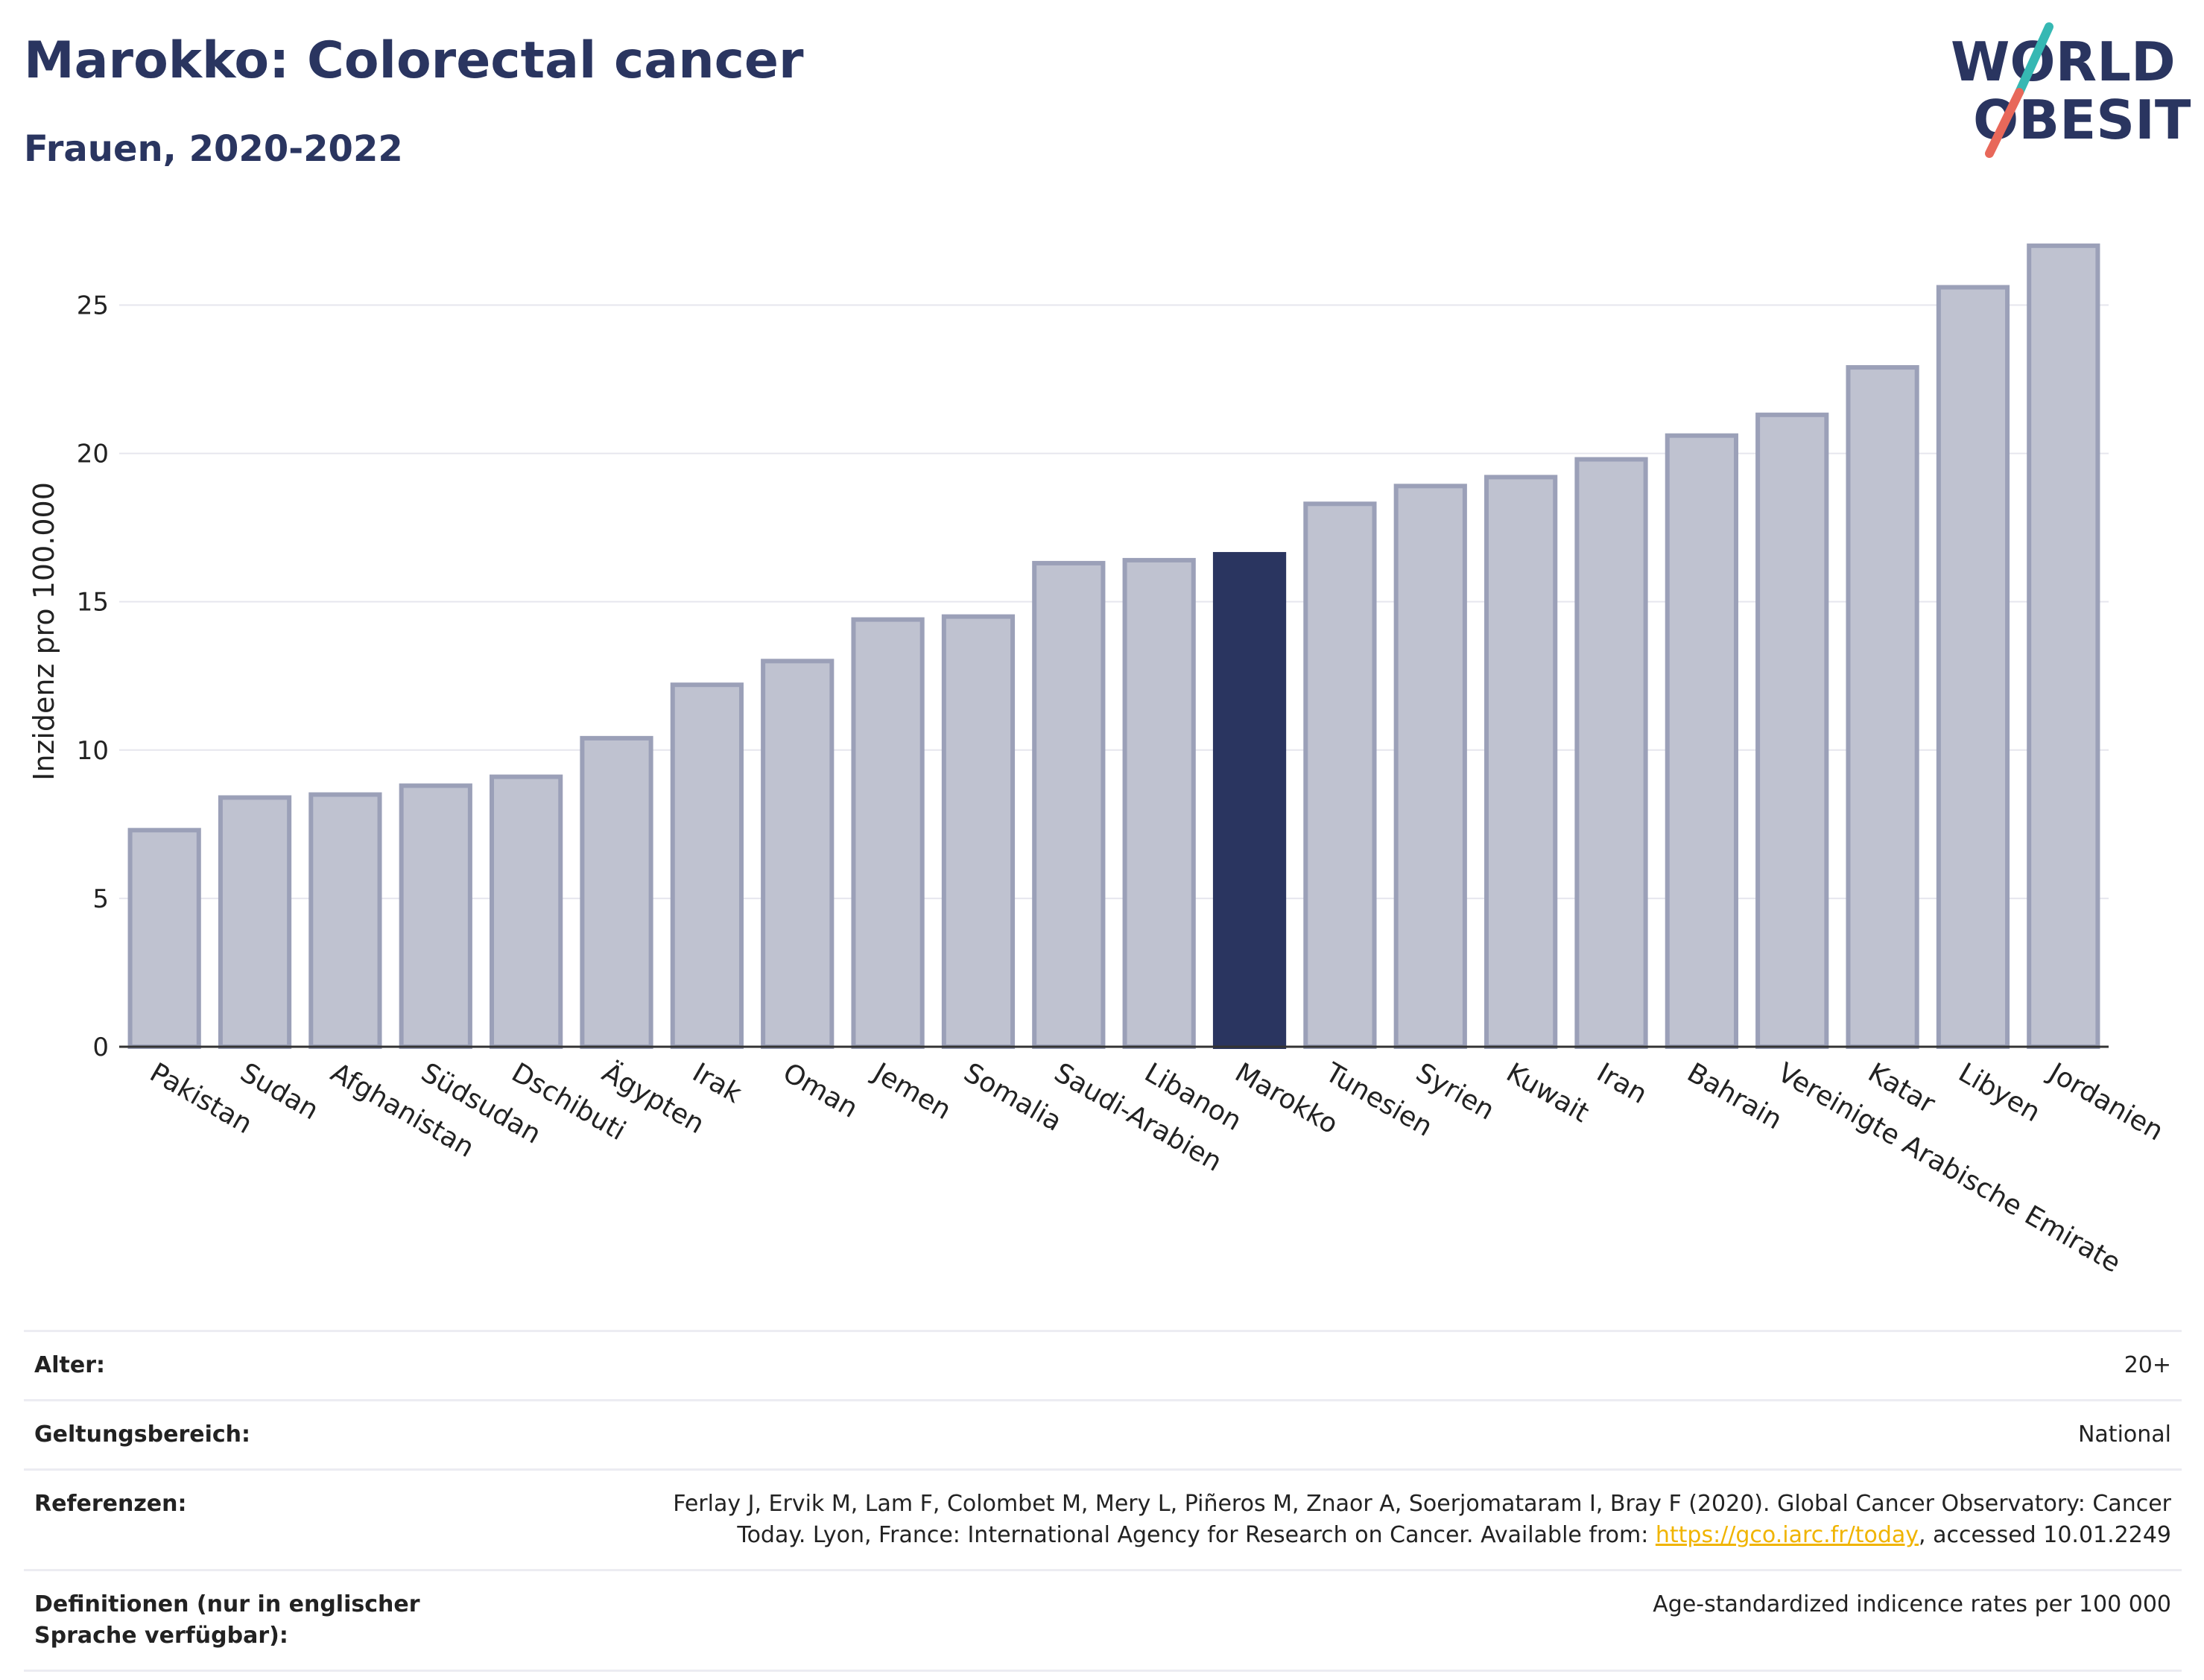 The width and height of the screenshot is (2204, 1680). I want to click on x-tick-label: Pakistan, so click(201, 1098).